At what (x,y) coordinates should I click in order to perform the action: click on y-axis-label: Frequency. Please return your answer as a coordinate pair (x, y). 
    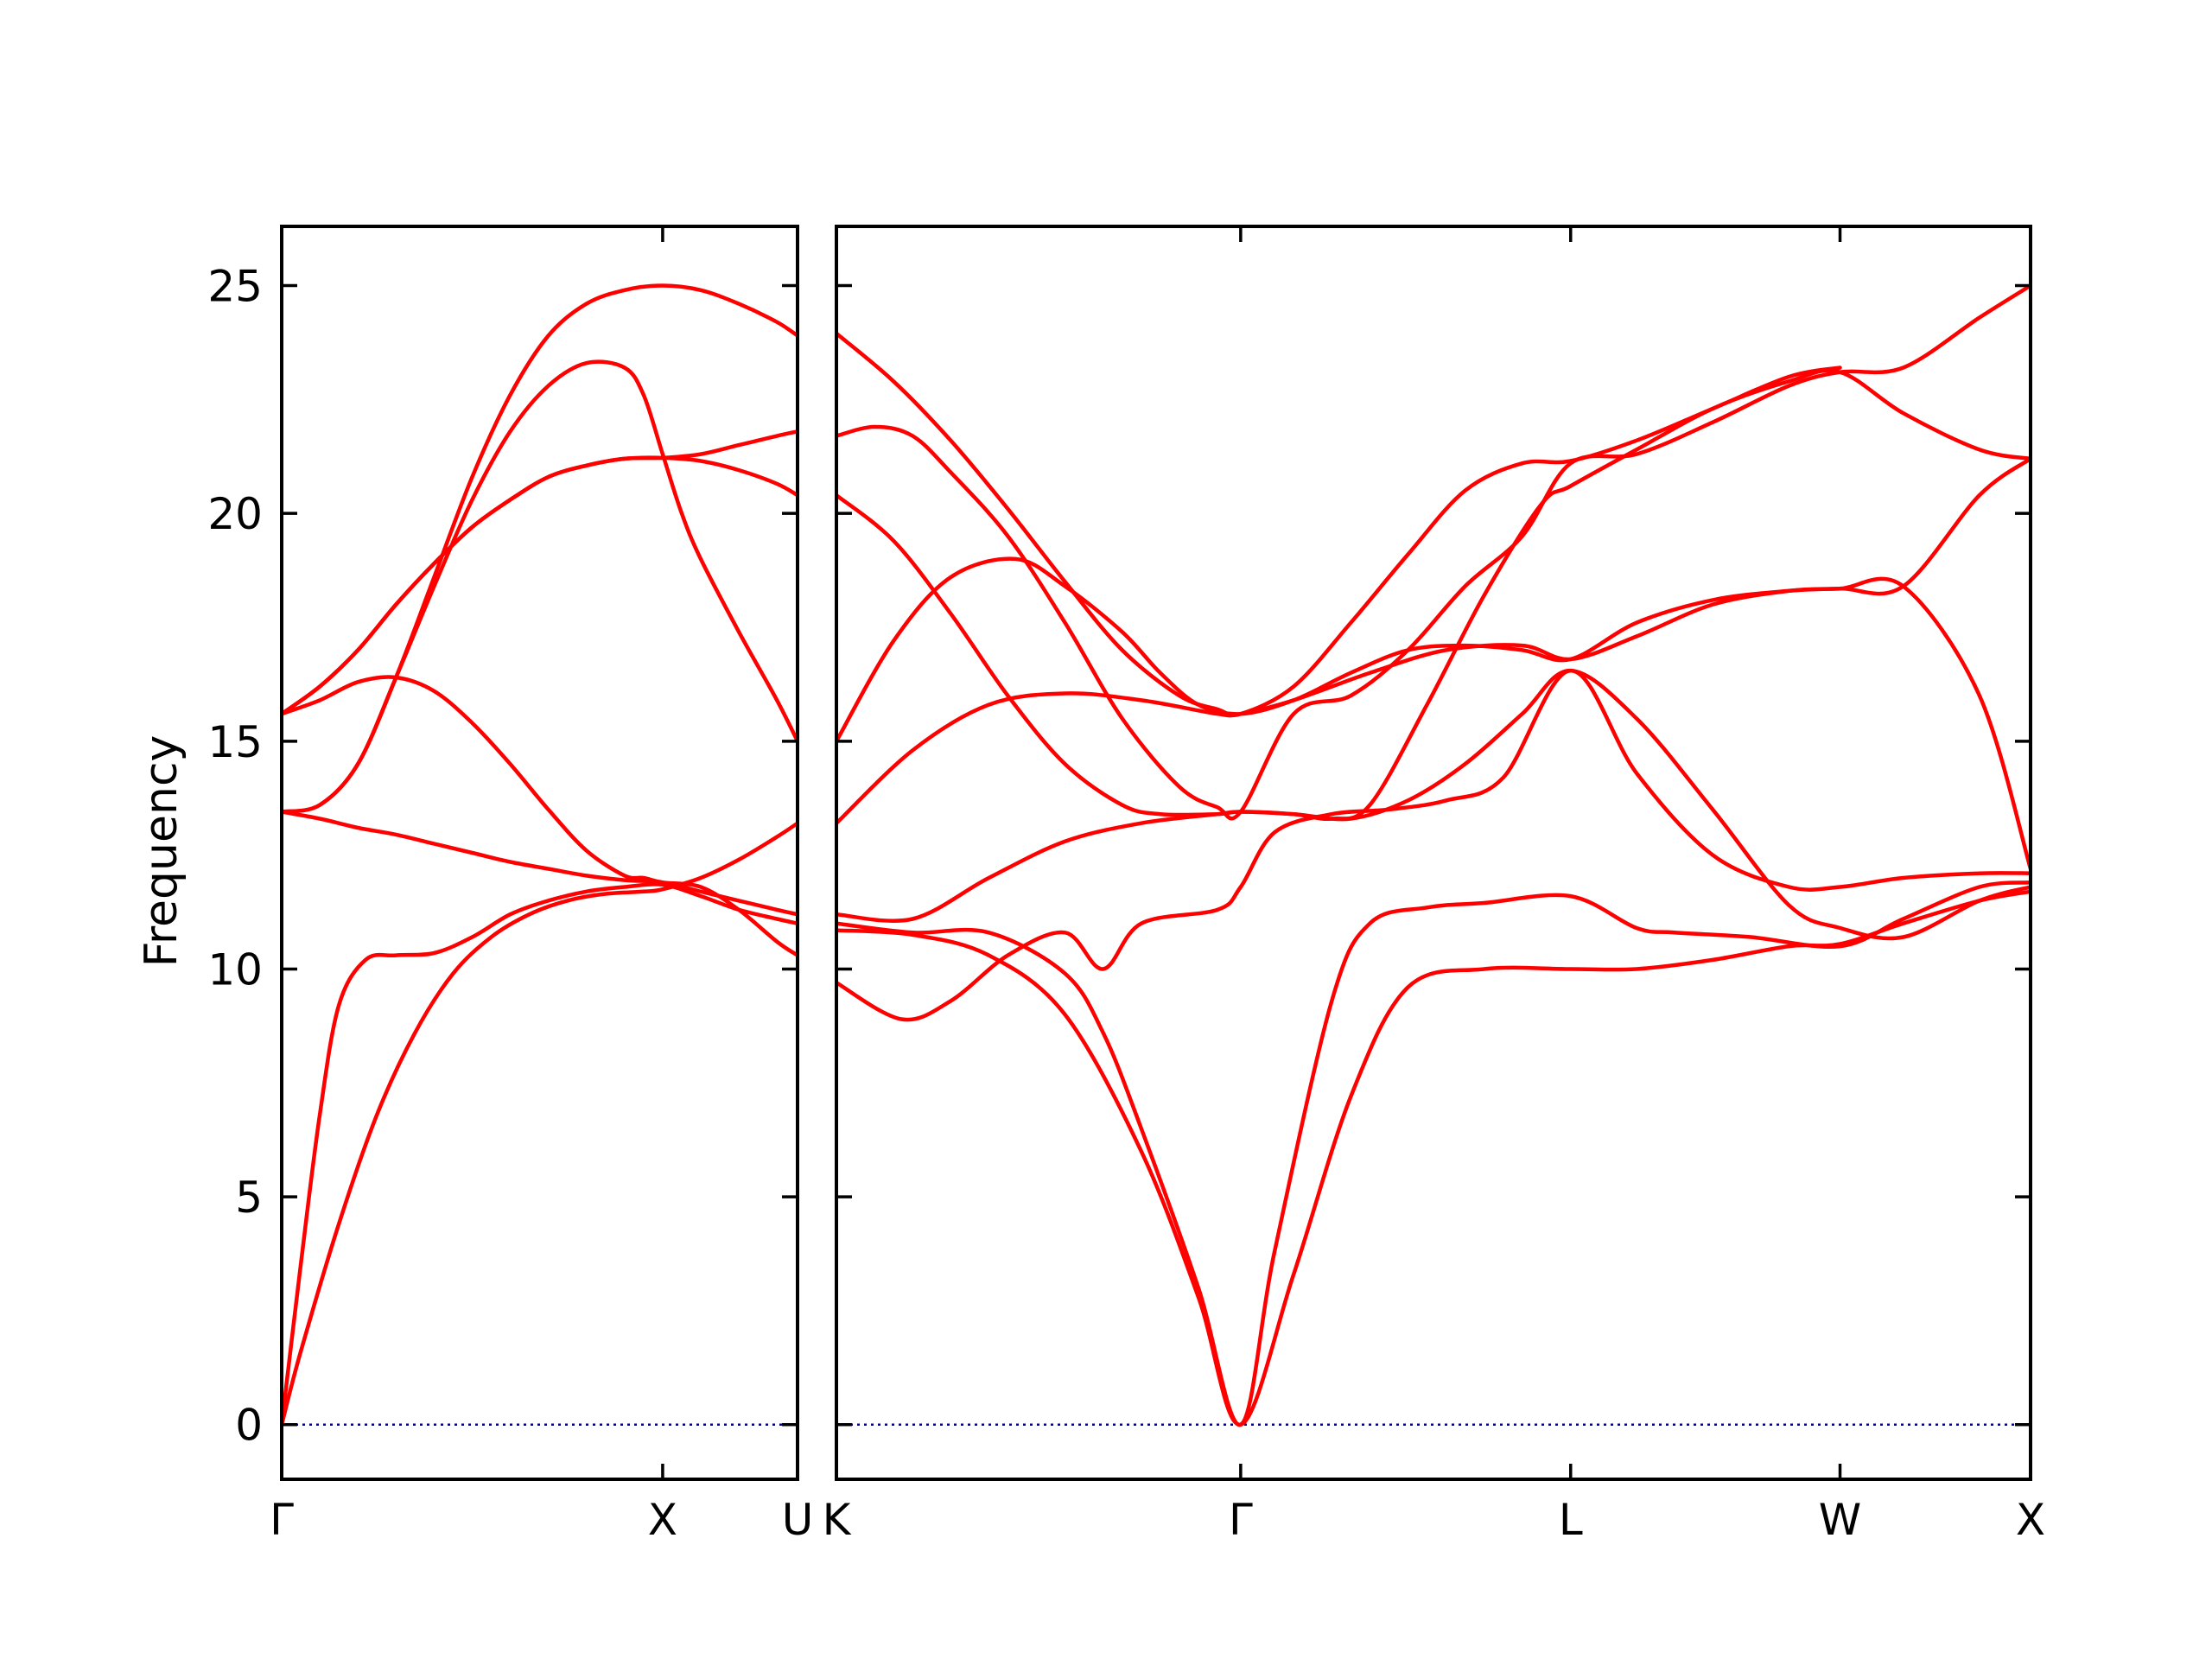
    Looking at the image, I should click on (162, 851).